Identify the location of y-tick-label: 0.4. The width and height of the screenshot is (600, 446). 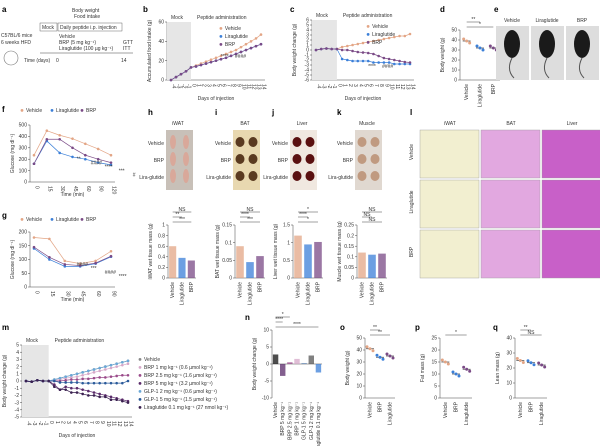
(161, 258).